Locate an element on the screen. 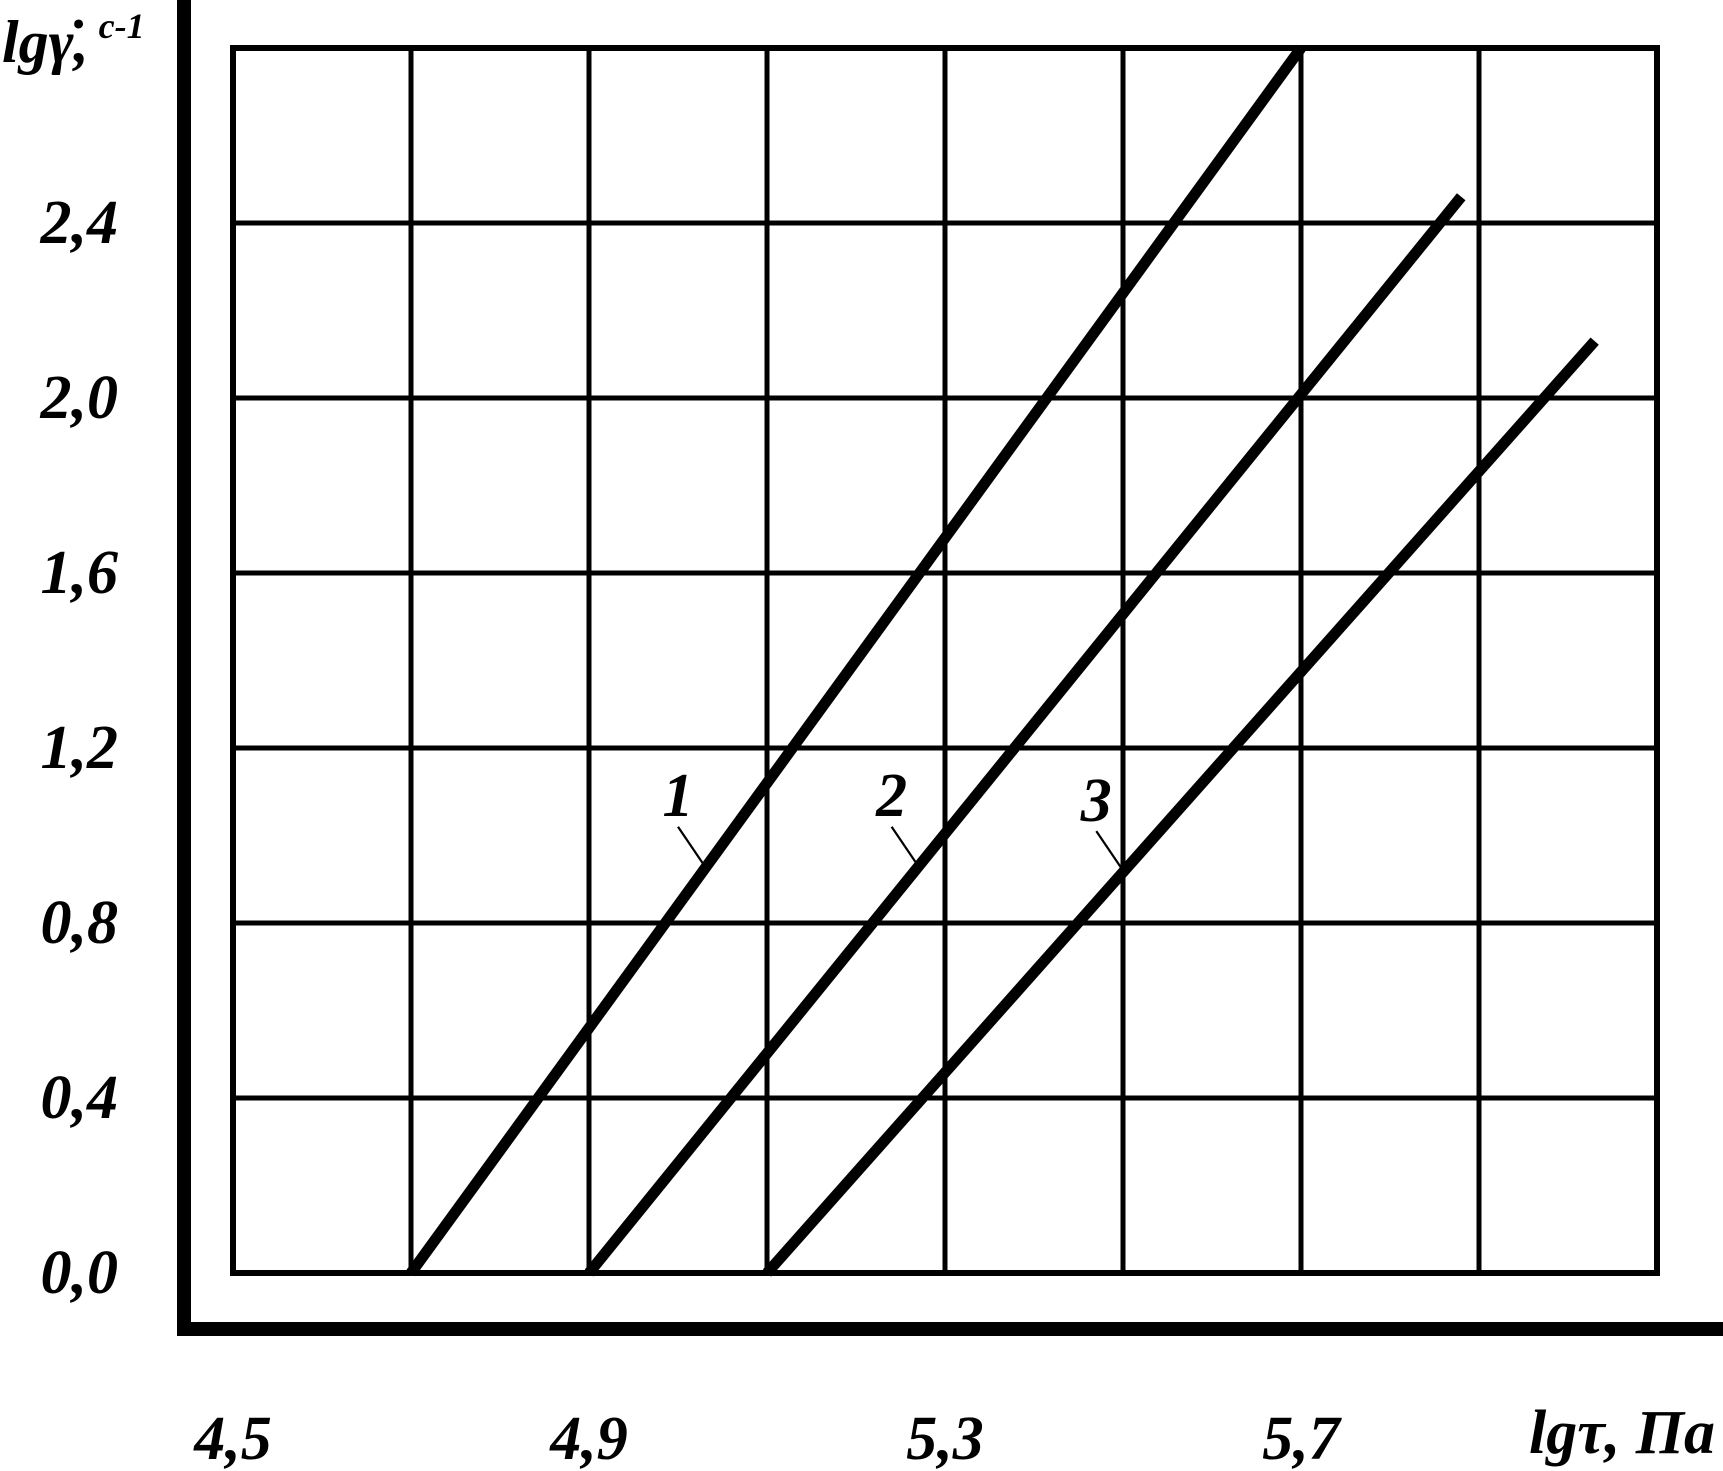 This screenshot has width=1723, height=1471. x-tick-label: 4,9 is located at coordinates (589, 1438).